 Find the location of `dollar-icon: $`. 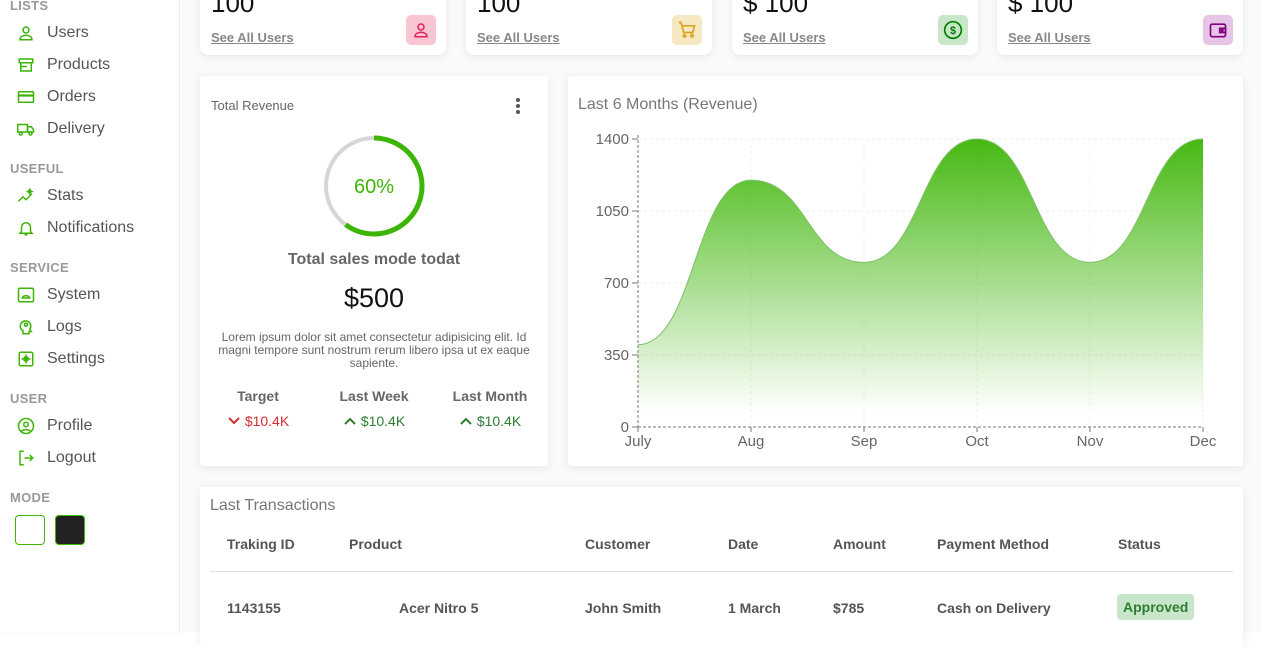

dollar-icon: $ is located at coordinates (953, 30).